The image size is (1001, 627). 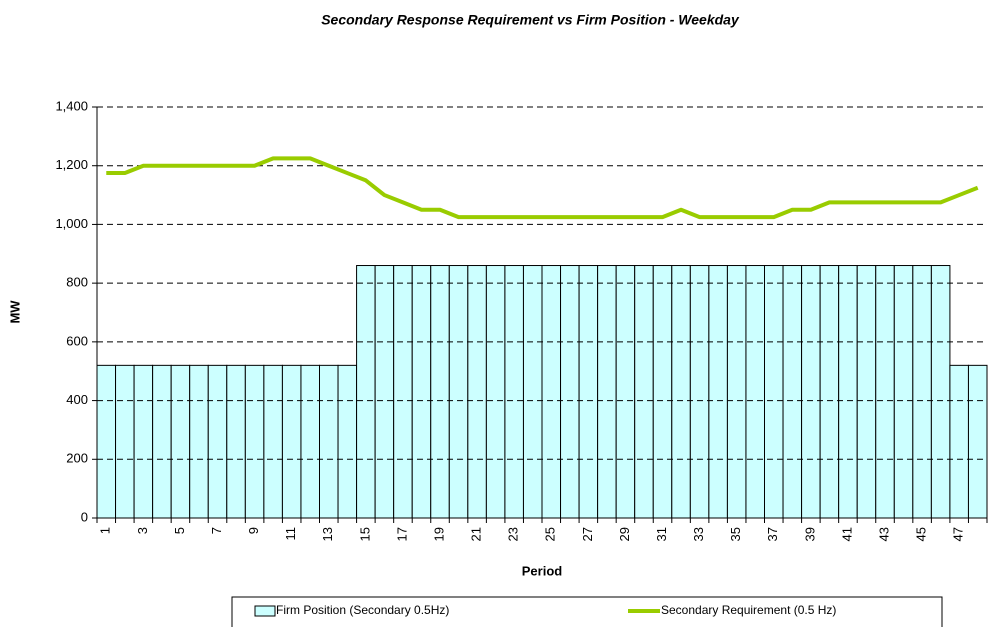 I want to click on x-tick-label: 37, so click(x=772, y=534).